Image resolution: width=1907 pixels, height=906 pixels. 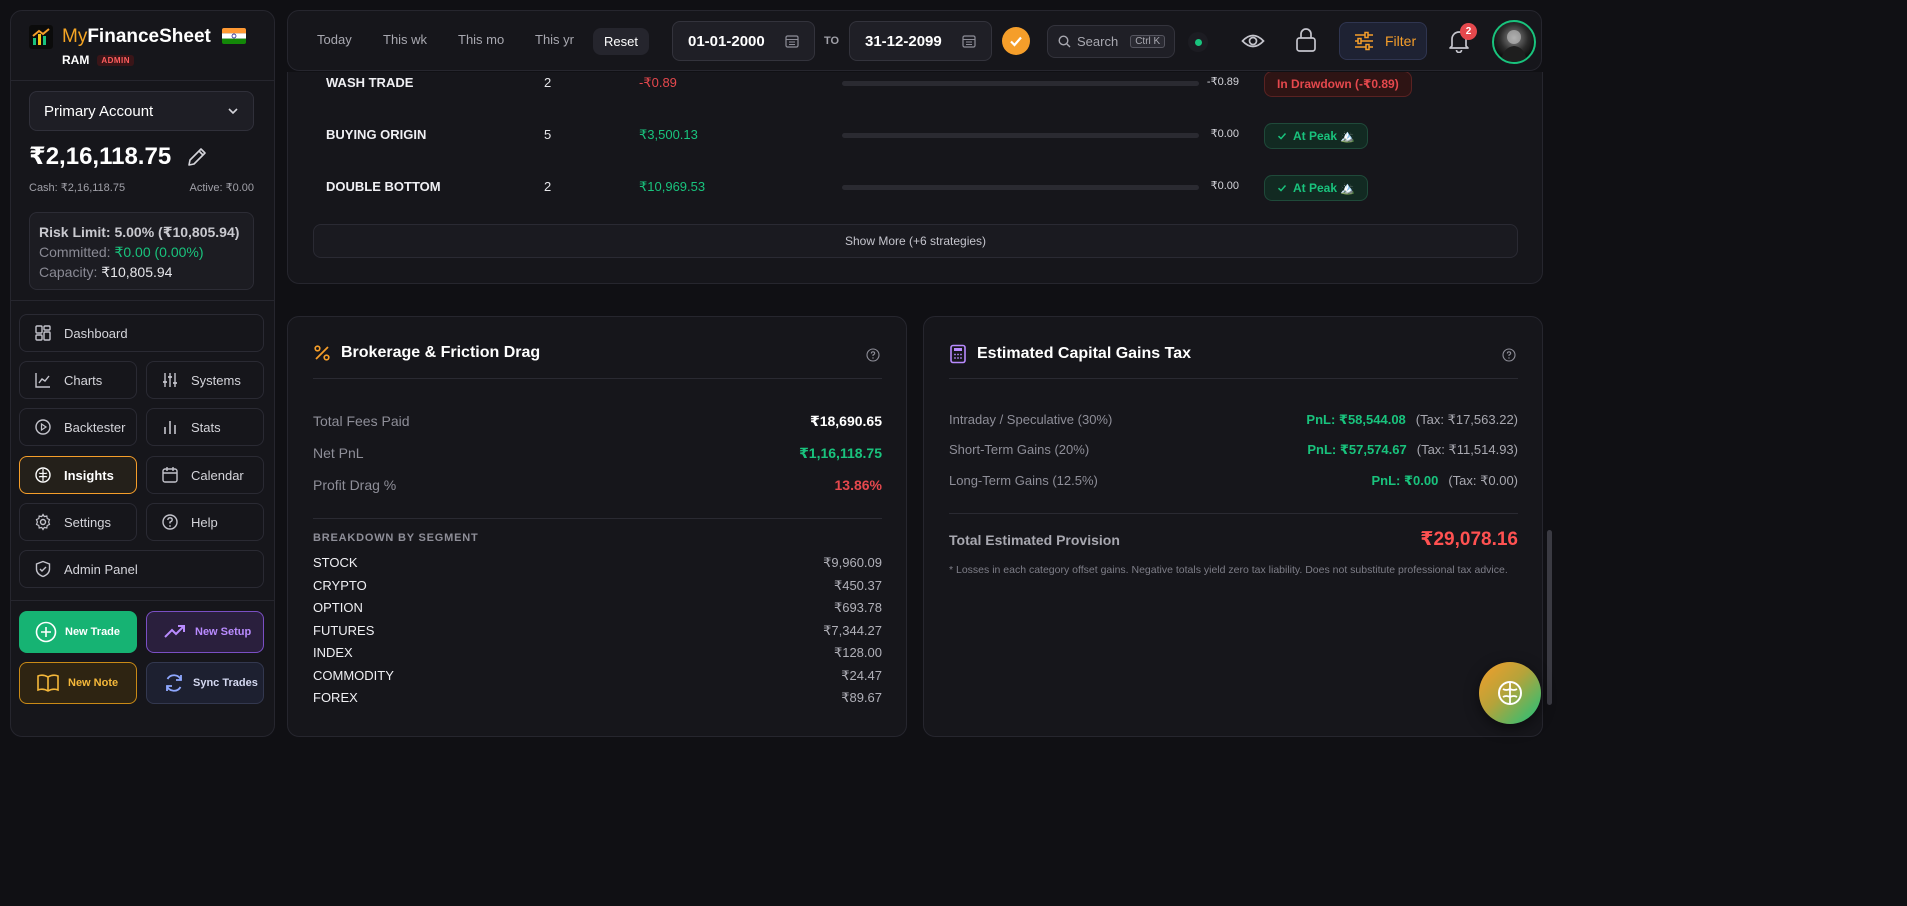 What do you see at coordinates (1356, 419) in the screenshot?
I see `tax-pnl: PnL: ₹58,544.08` at bounding box center [1356, 419].